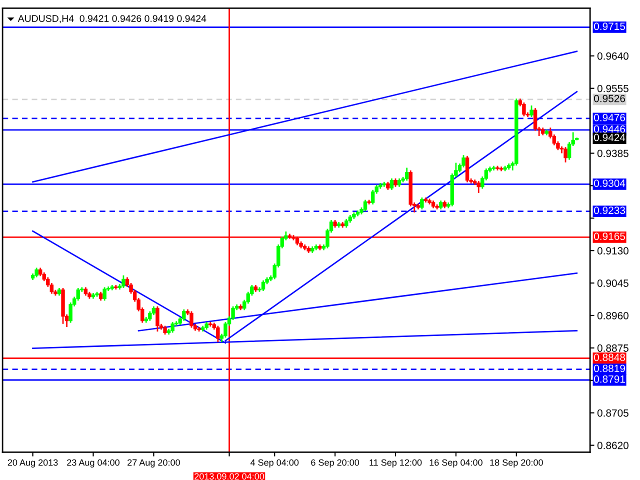 The height and width of the screenshot is (480, 640). Describe the element at coordinates (610, 358) in the screenshot. I see `ref-line-label: 0.8848` at that location.